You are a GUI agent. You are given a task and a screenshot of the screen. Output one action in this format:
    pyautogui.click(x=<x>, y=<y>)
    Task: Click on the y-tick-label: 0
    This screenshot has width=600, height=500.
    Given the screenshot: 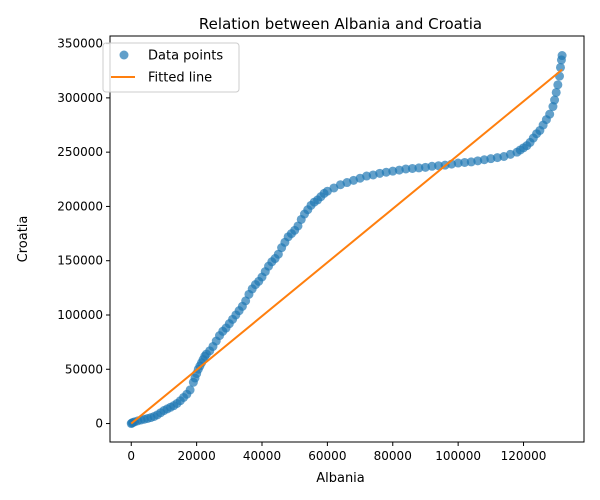 What is the action you would take?
    pyautogui.click(x=99, y=424)
    